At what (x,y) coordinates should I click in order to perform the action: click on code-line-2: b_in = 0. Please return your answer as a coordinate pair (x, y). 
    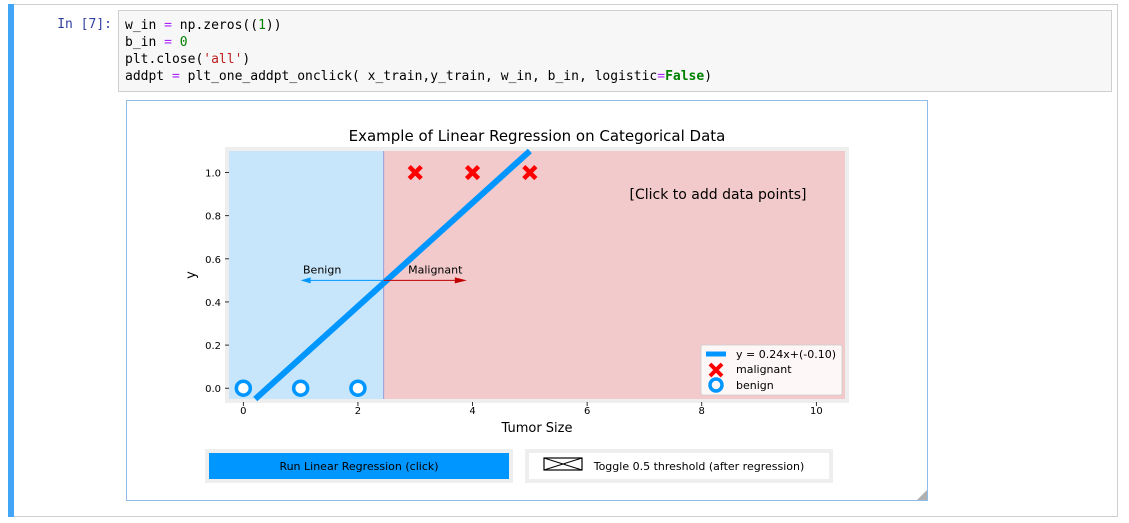
    Looking at the image, I should click on (156, 42).